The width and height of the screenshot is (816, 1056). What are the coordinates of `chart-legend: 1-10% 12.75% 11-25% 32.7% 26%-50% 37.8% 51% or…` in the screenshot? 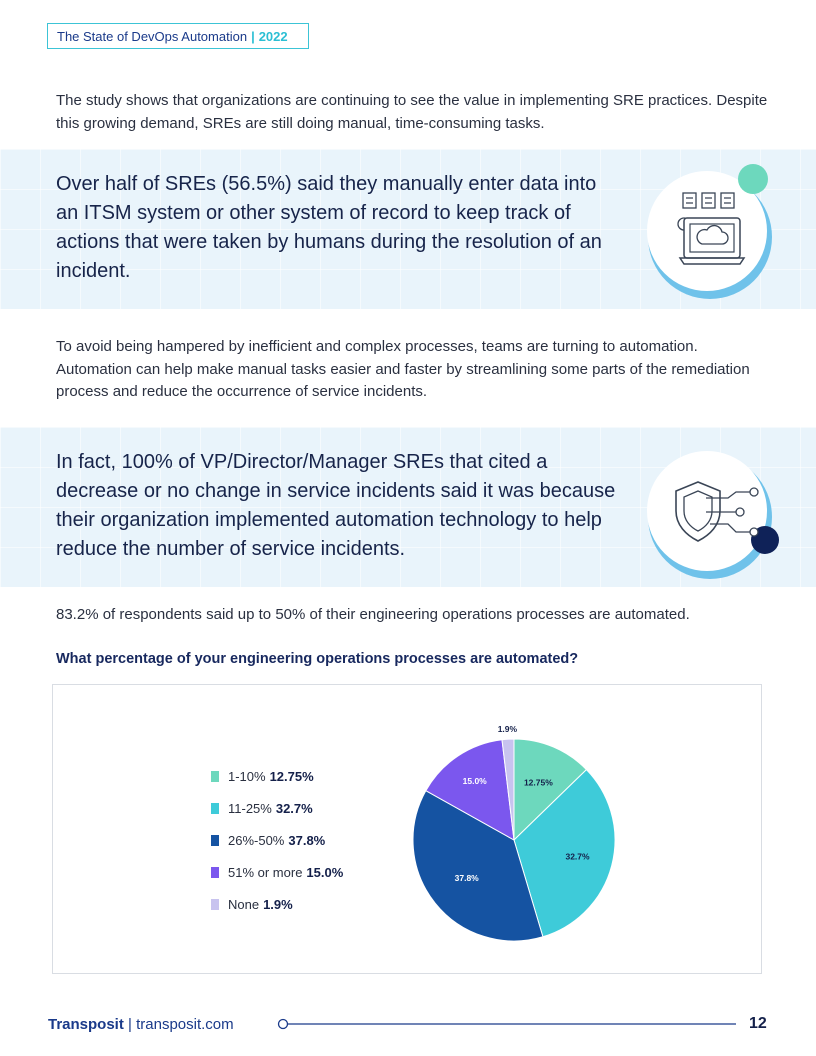 It's located at (277, 840).